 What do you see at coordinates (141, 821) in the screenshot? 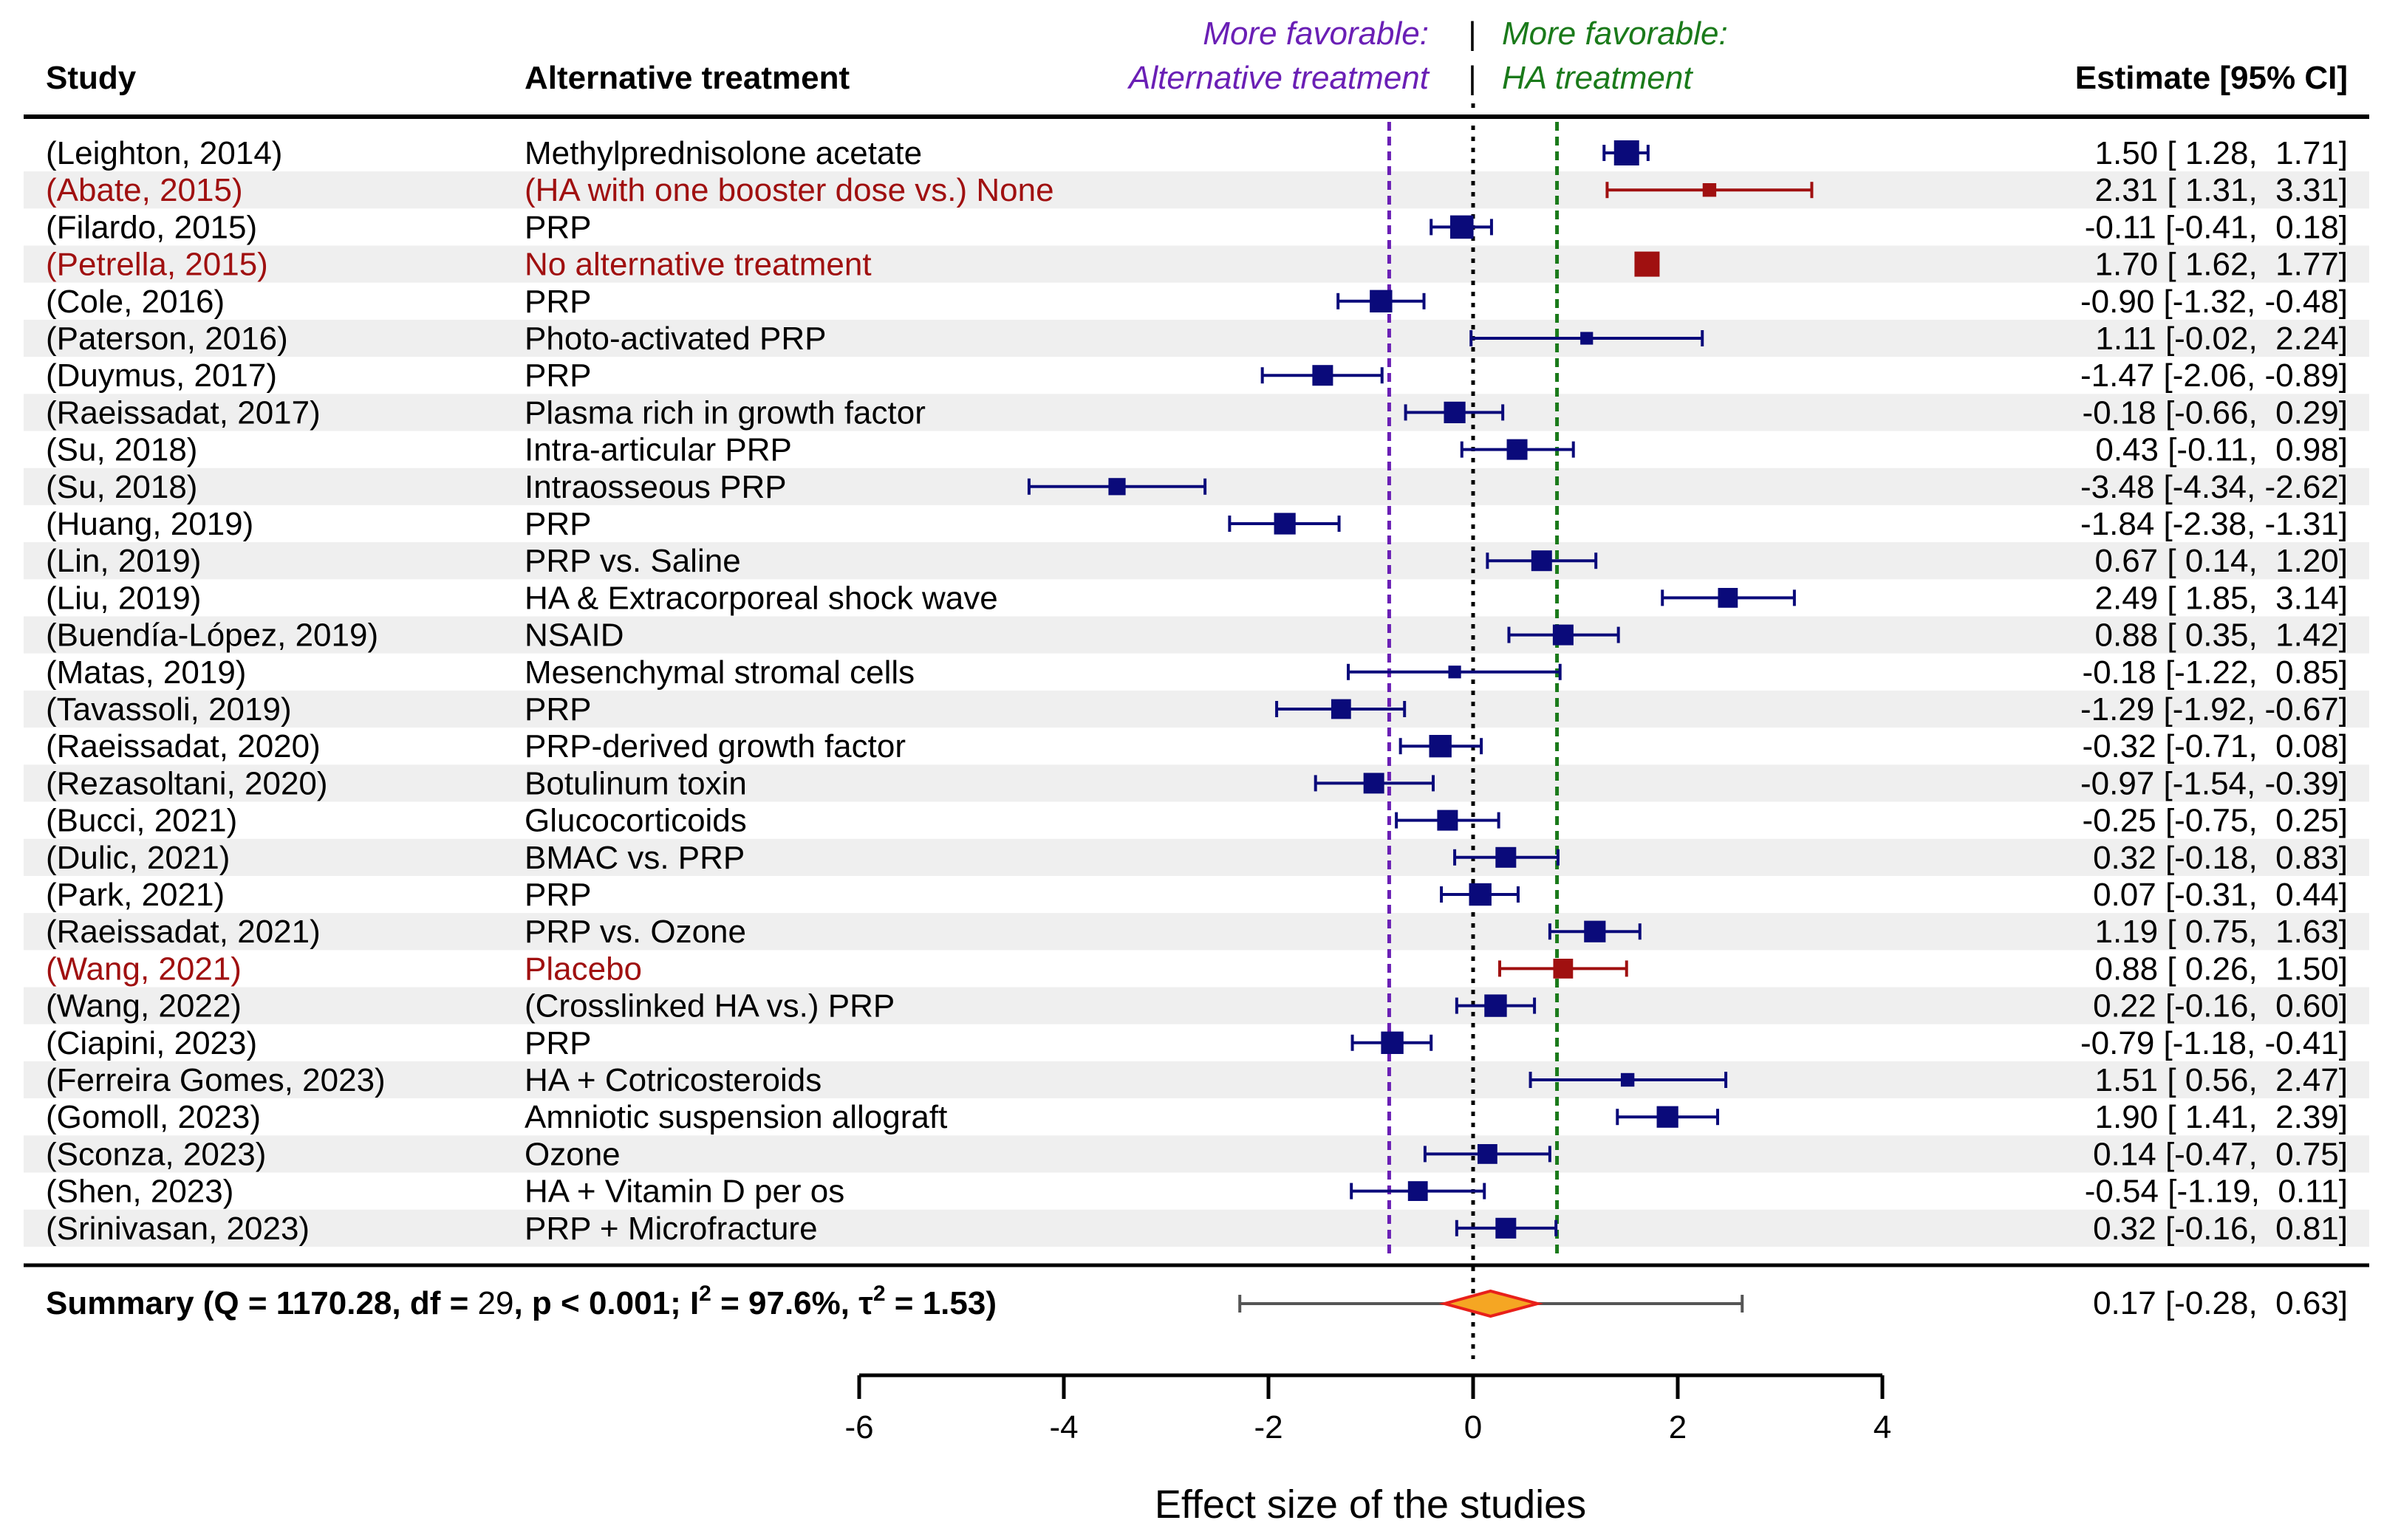
I see `study-label: (Bucci, 2021)` at bounding box center [141, 821].